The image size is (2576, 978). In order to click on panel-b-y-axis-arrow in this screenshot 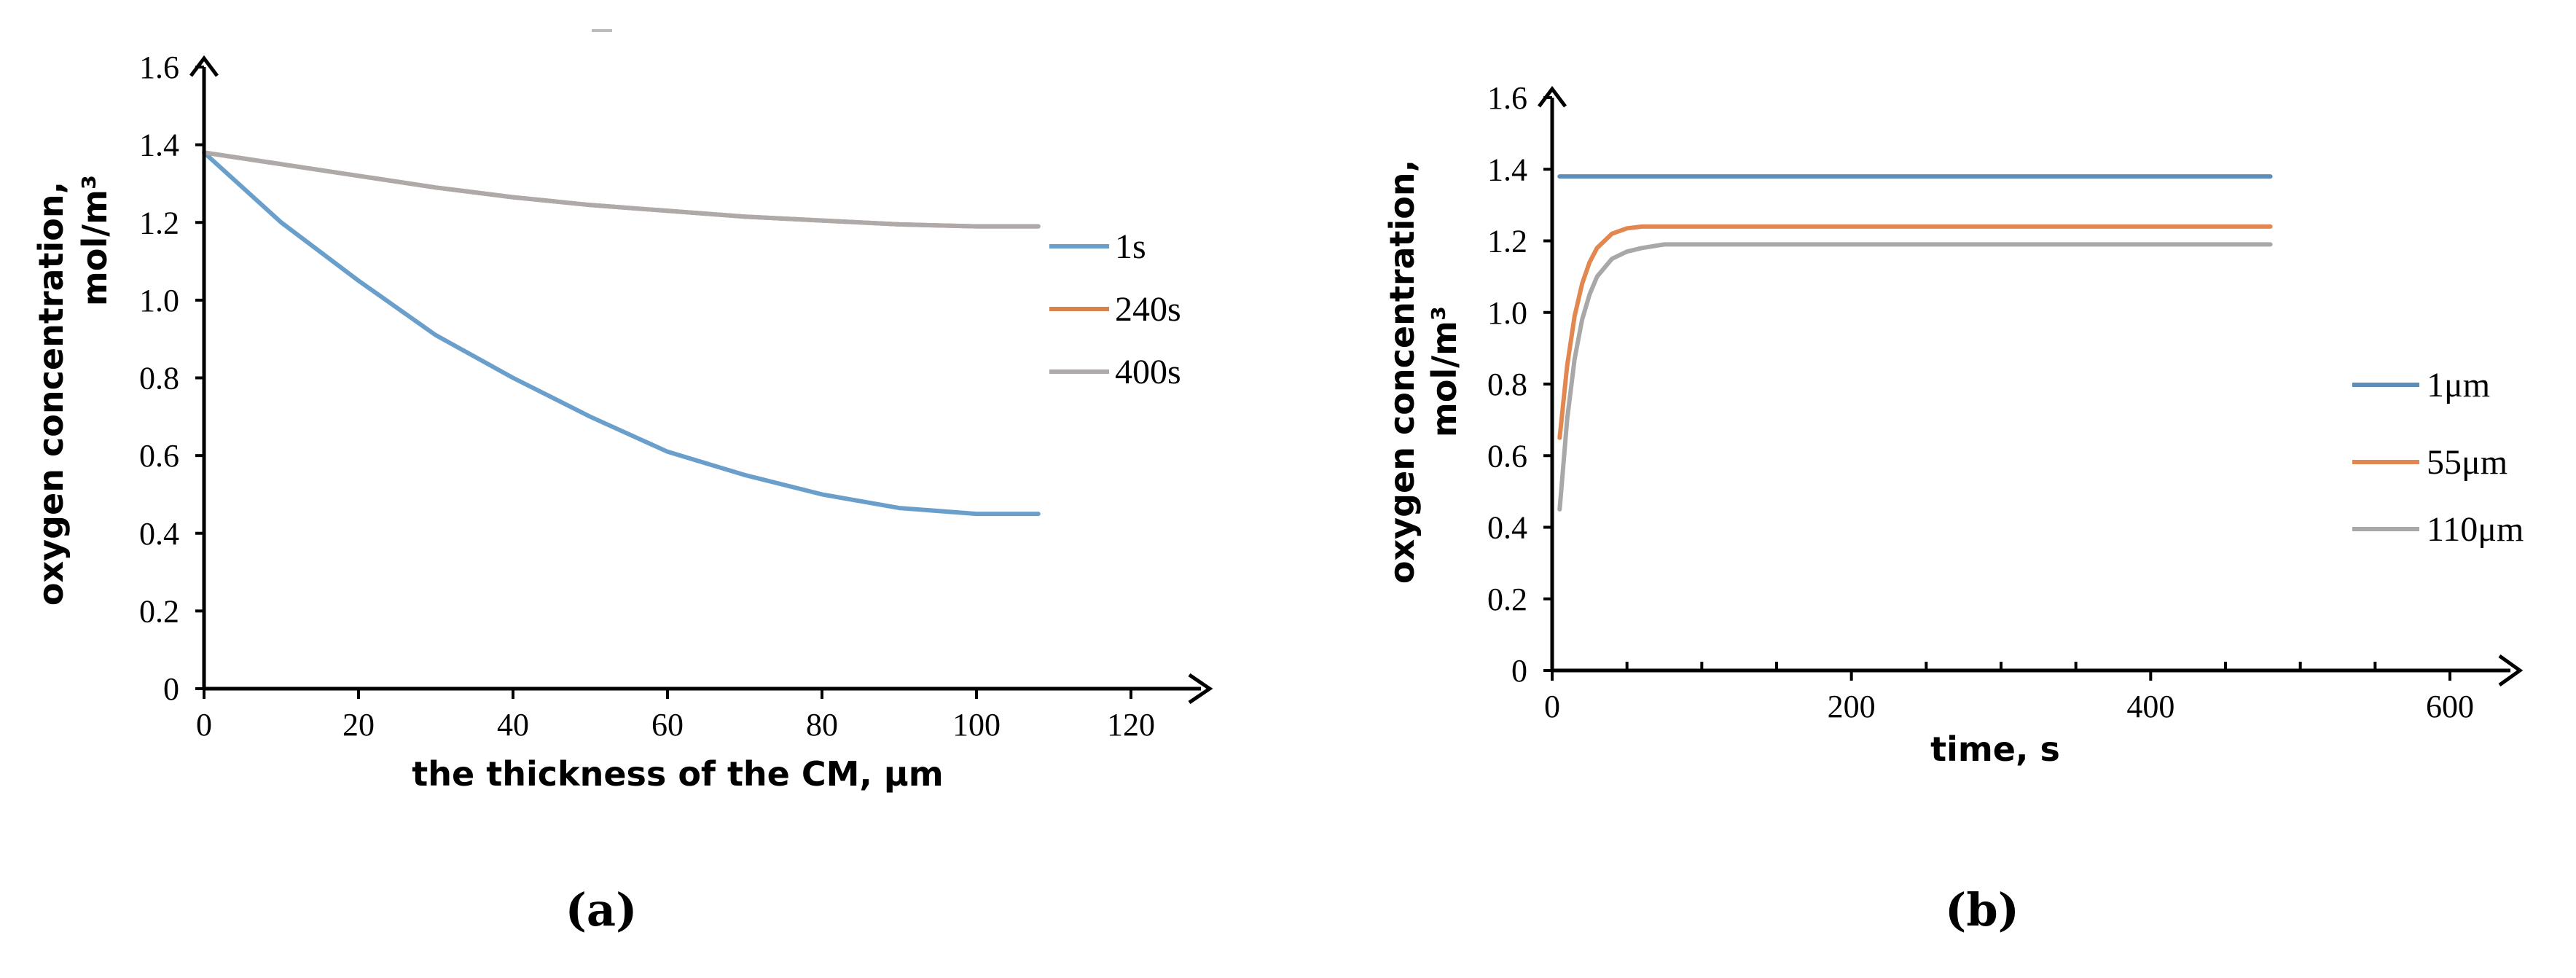, I will do `click(1552, 97)`.